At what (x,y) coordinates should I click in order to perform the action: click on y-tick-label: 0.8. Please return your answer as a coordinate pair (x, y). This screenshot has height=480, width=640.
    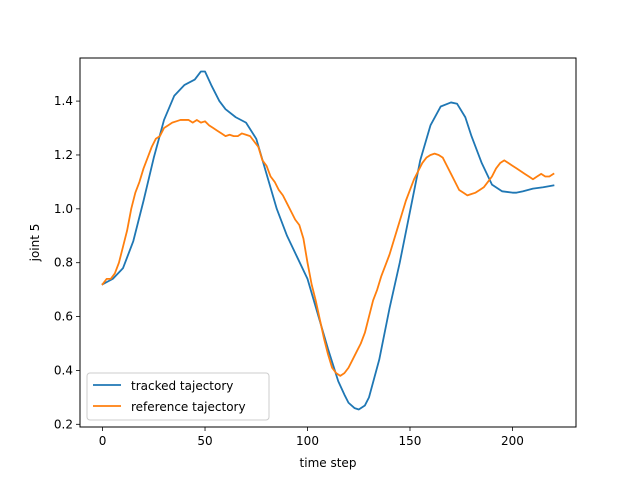
    Looking at the image, I should click on (63, 263).